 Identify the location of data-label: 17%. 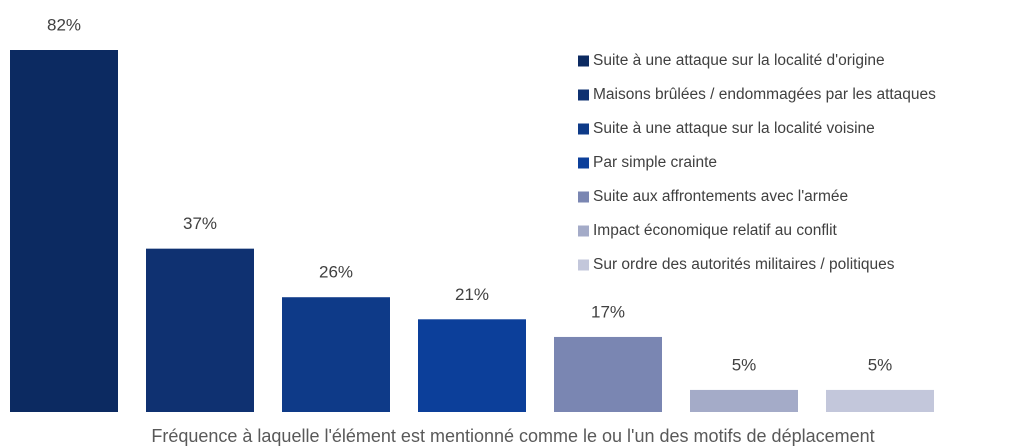
(608, 311).